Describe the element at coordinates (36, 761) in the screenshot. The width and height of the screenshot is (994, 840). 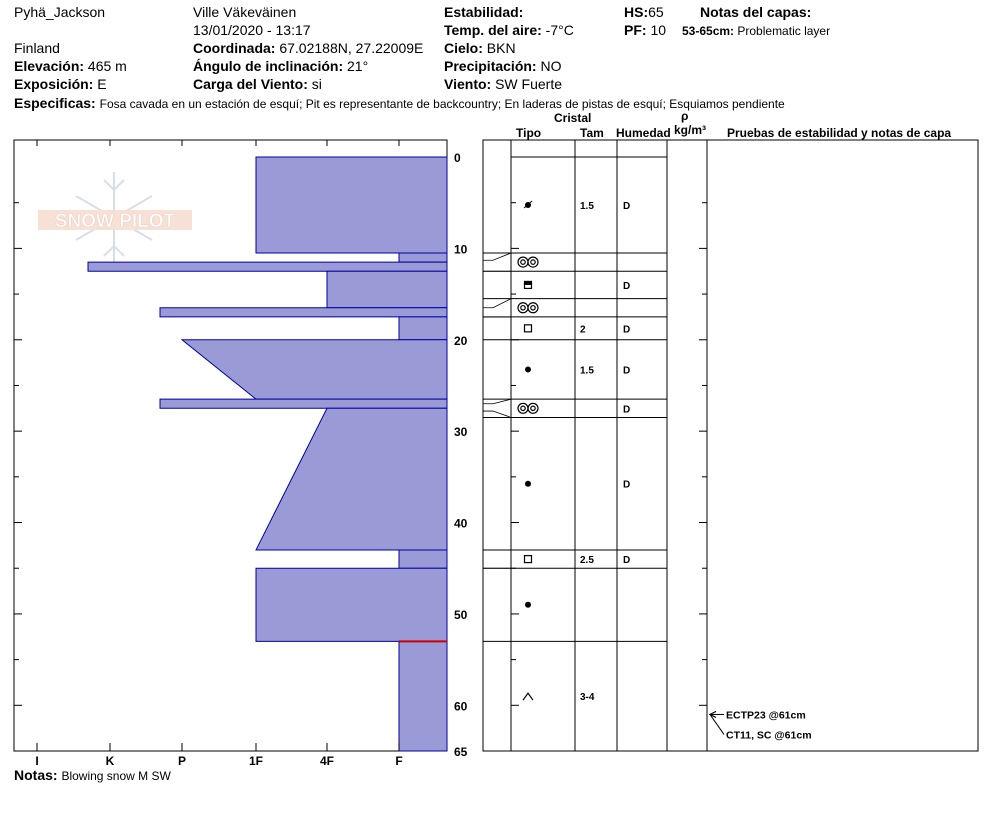
I see `hardness-label: I` at that location.